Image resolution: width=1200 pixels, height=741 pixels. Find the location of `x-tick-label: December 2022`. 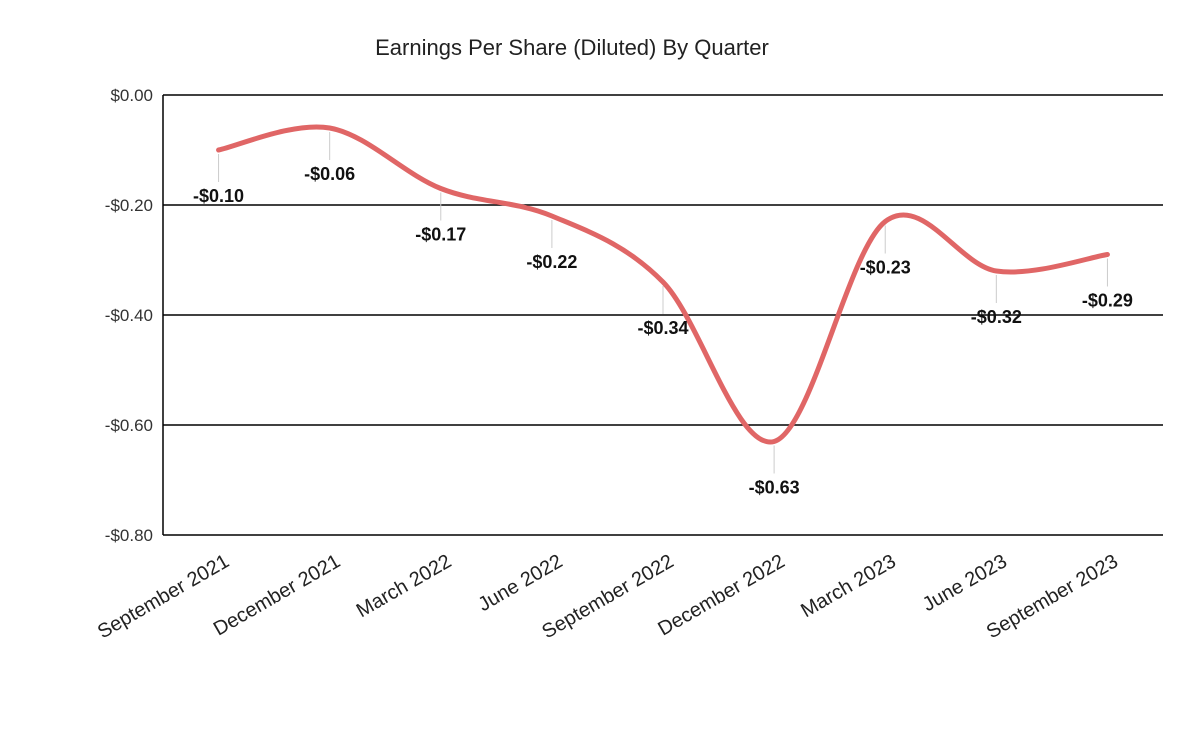

x-tick-label: December 2022 is located at coordinates (721, 595).